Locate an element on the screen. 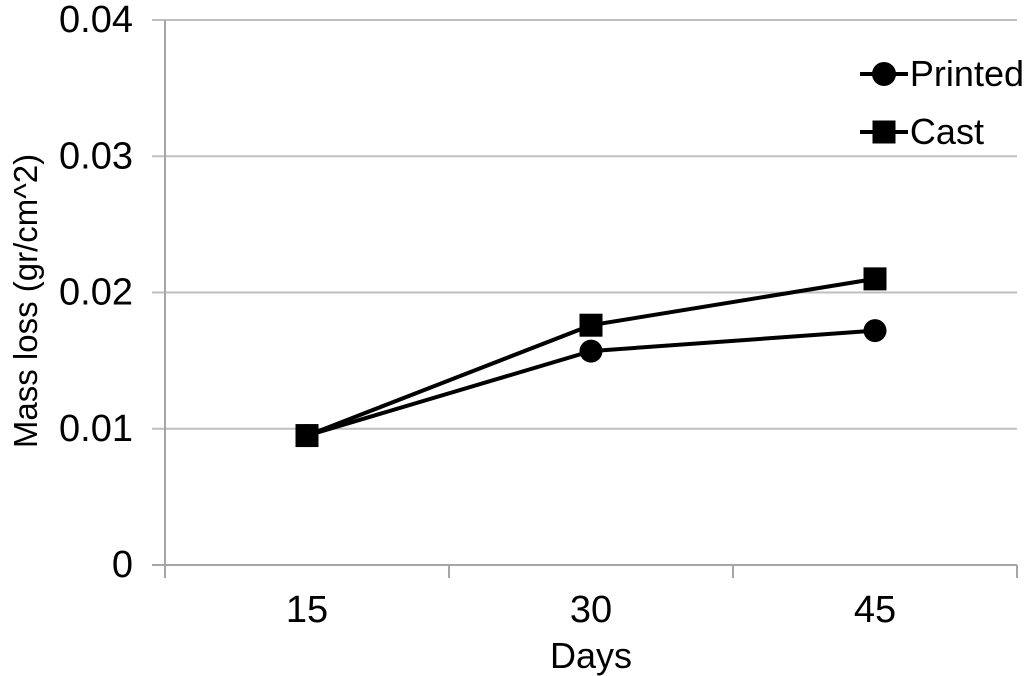  legend: Printed Cast is located at coordinates (941, 103).